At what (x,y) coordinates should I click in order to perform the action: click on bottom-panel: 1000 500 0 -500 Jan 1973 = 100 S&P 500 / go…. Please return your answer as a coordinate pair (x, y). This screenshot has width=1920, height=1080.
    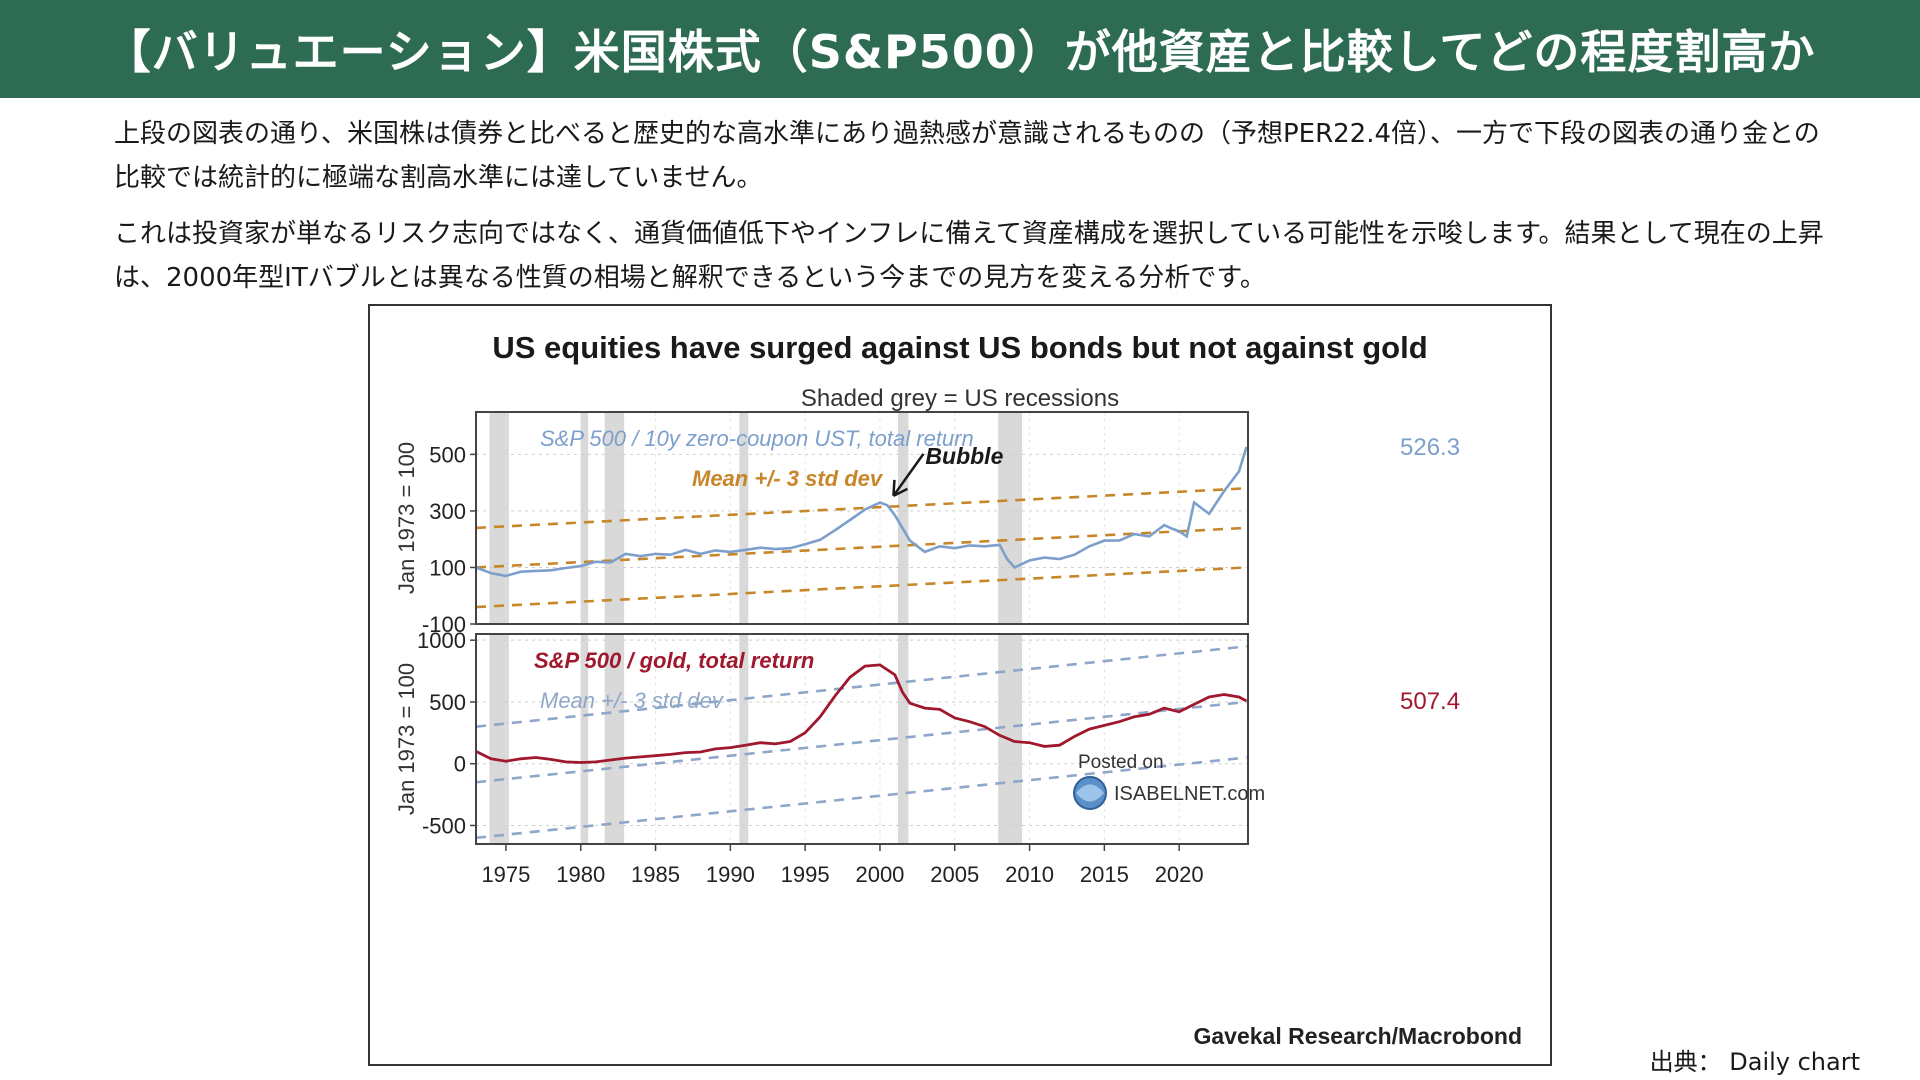
    Looking at the image, I should click on (927, 736).